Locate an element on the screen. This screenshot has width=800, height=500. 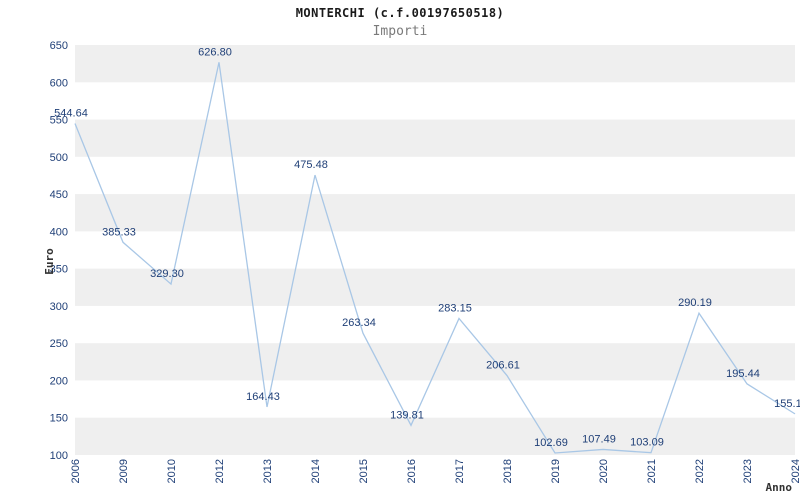
x-tick-label: 2009 is located at coordinates (124, 471).